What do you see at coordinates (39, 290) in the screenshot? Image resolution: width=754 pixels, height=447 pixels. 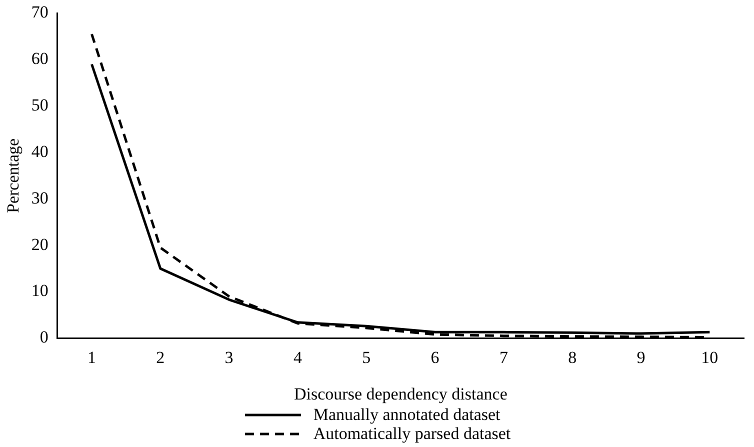 I see `y-tick-label: 10` at bounding box center [39, 290].